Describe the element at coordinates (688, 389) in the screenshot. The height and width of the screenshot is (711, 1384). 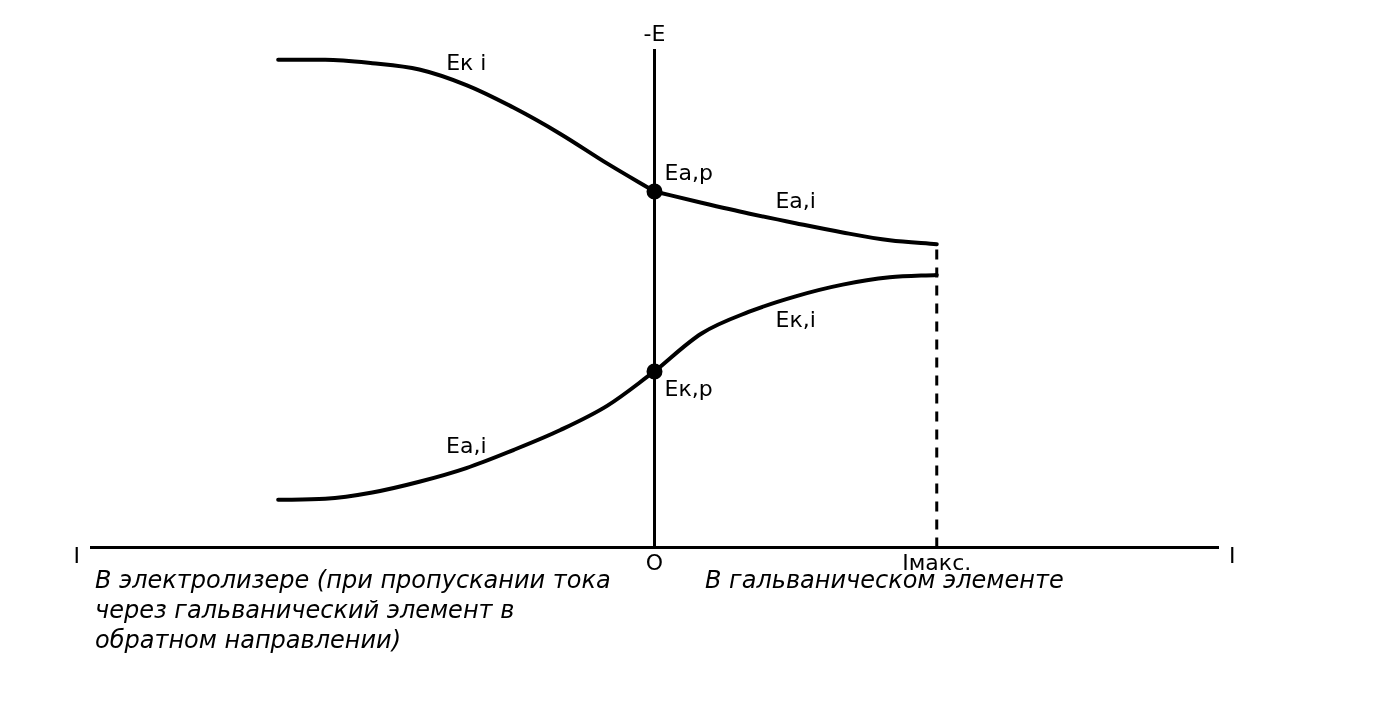
I see `annotation: Eк,р` at that location.